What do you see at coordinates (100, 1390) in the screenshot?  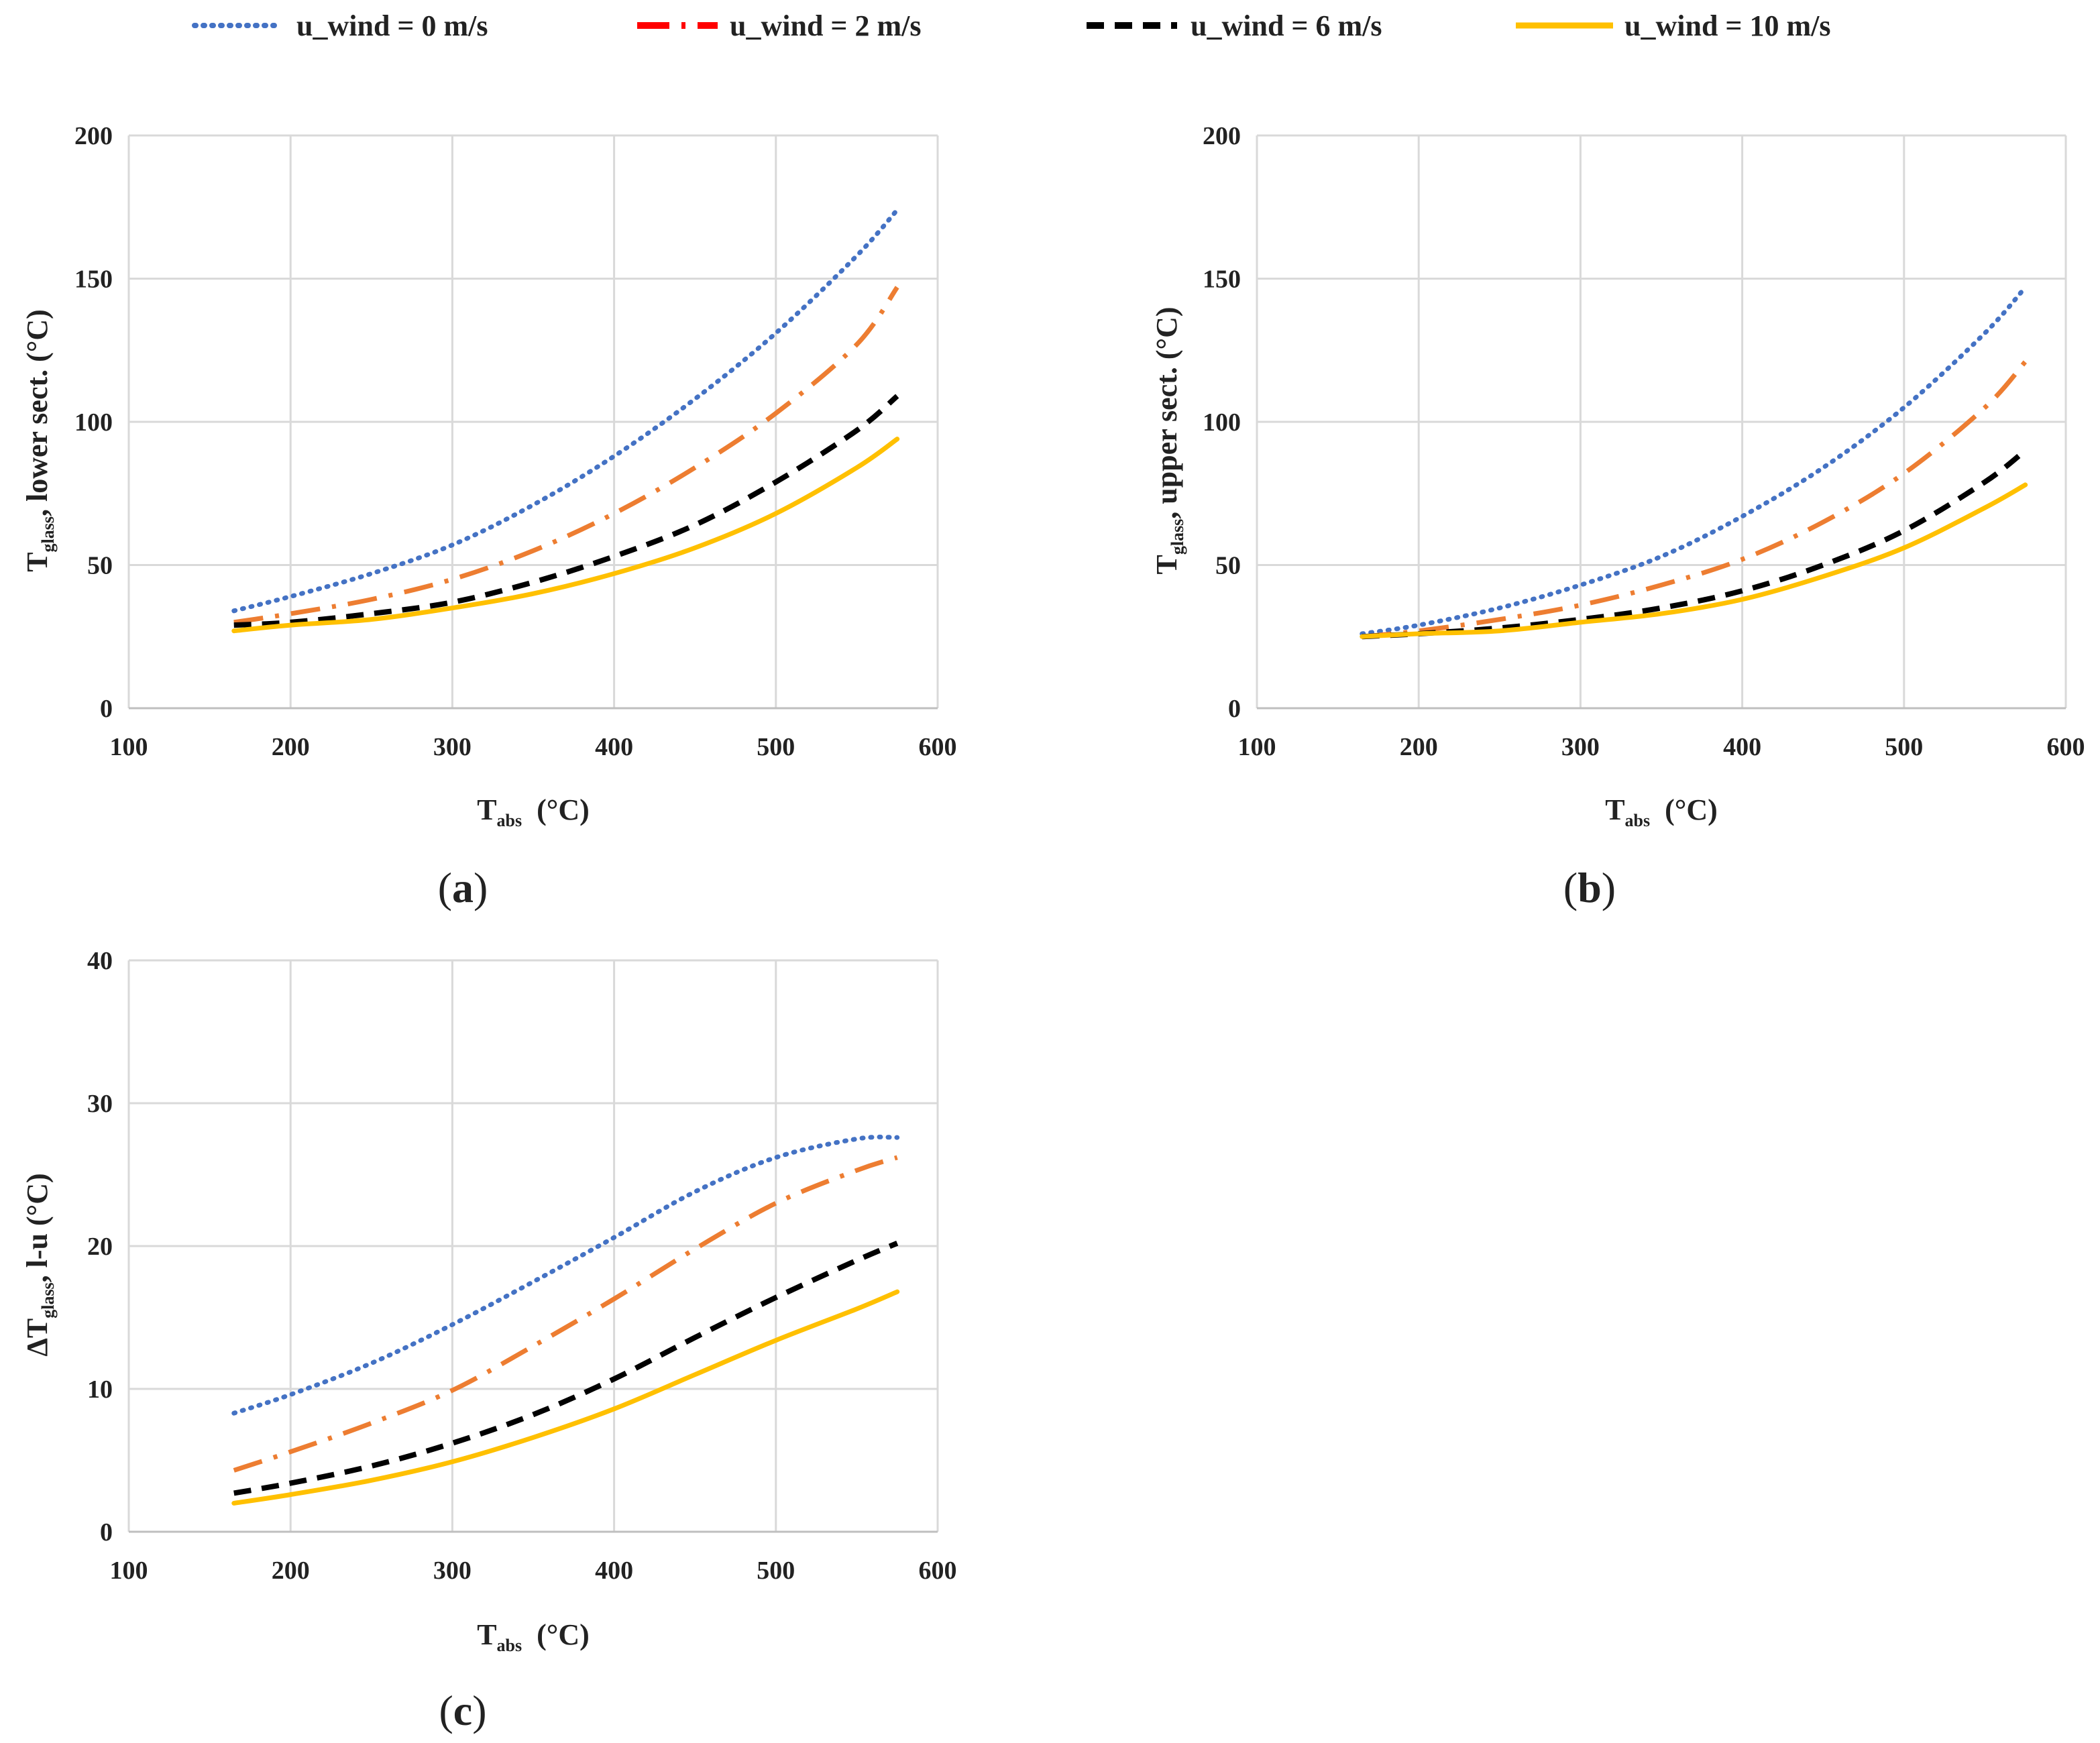 I see `y-tick-label: 10` at bounding box center [100, 1390].